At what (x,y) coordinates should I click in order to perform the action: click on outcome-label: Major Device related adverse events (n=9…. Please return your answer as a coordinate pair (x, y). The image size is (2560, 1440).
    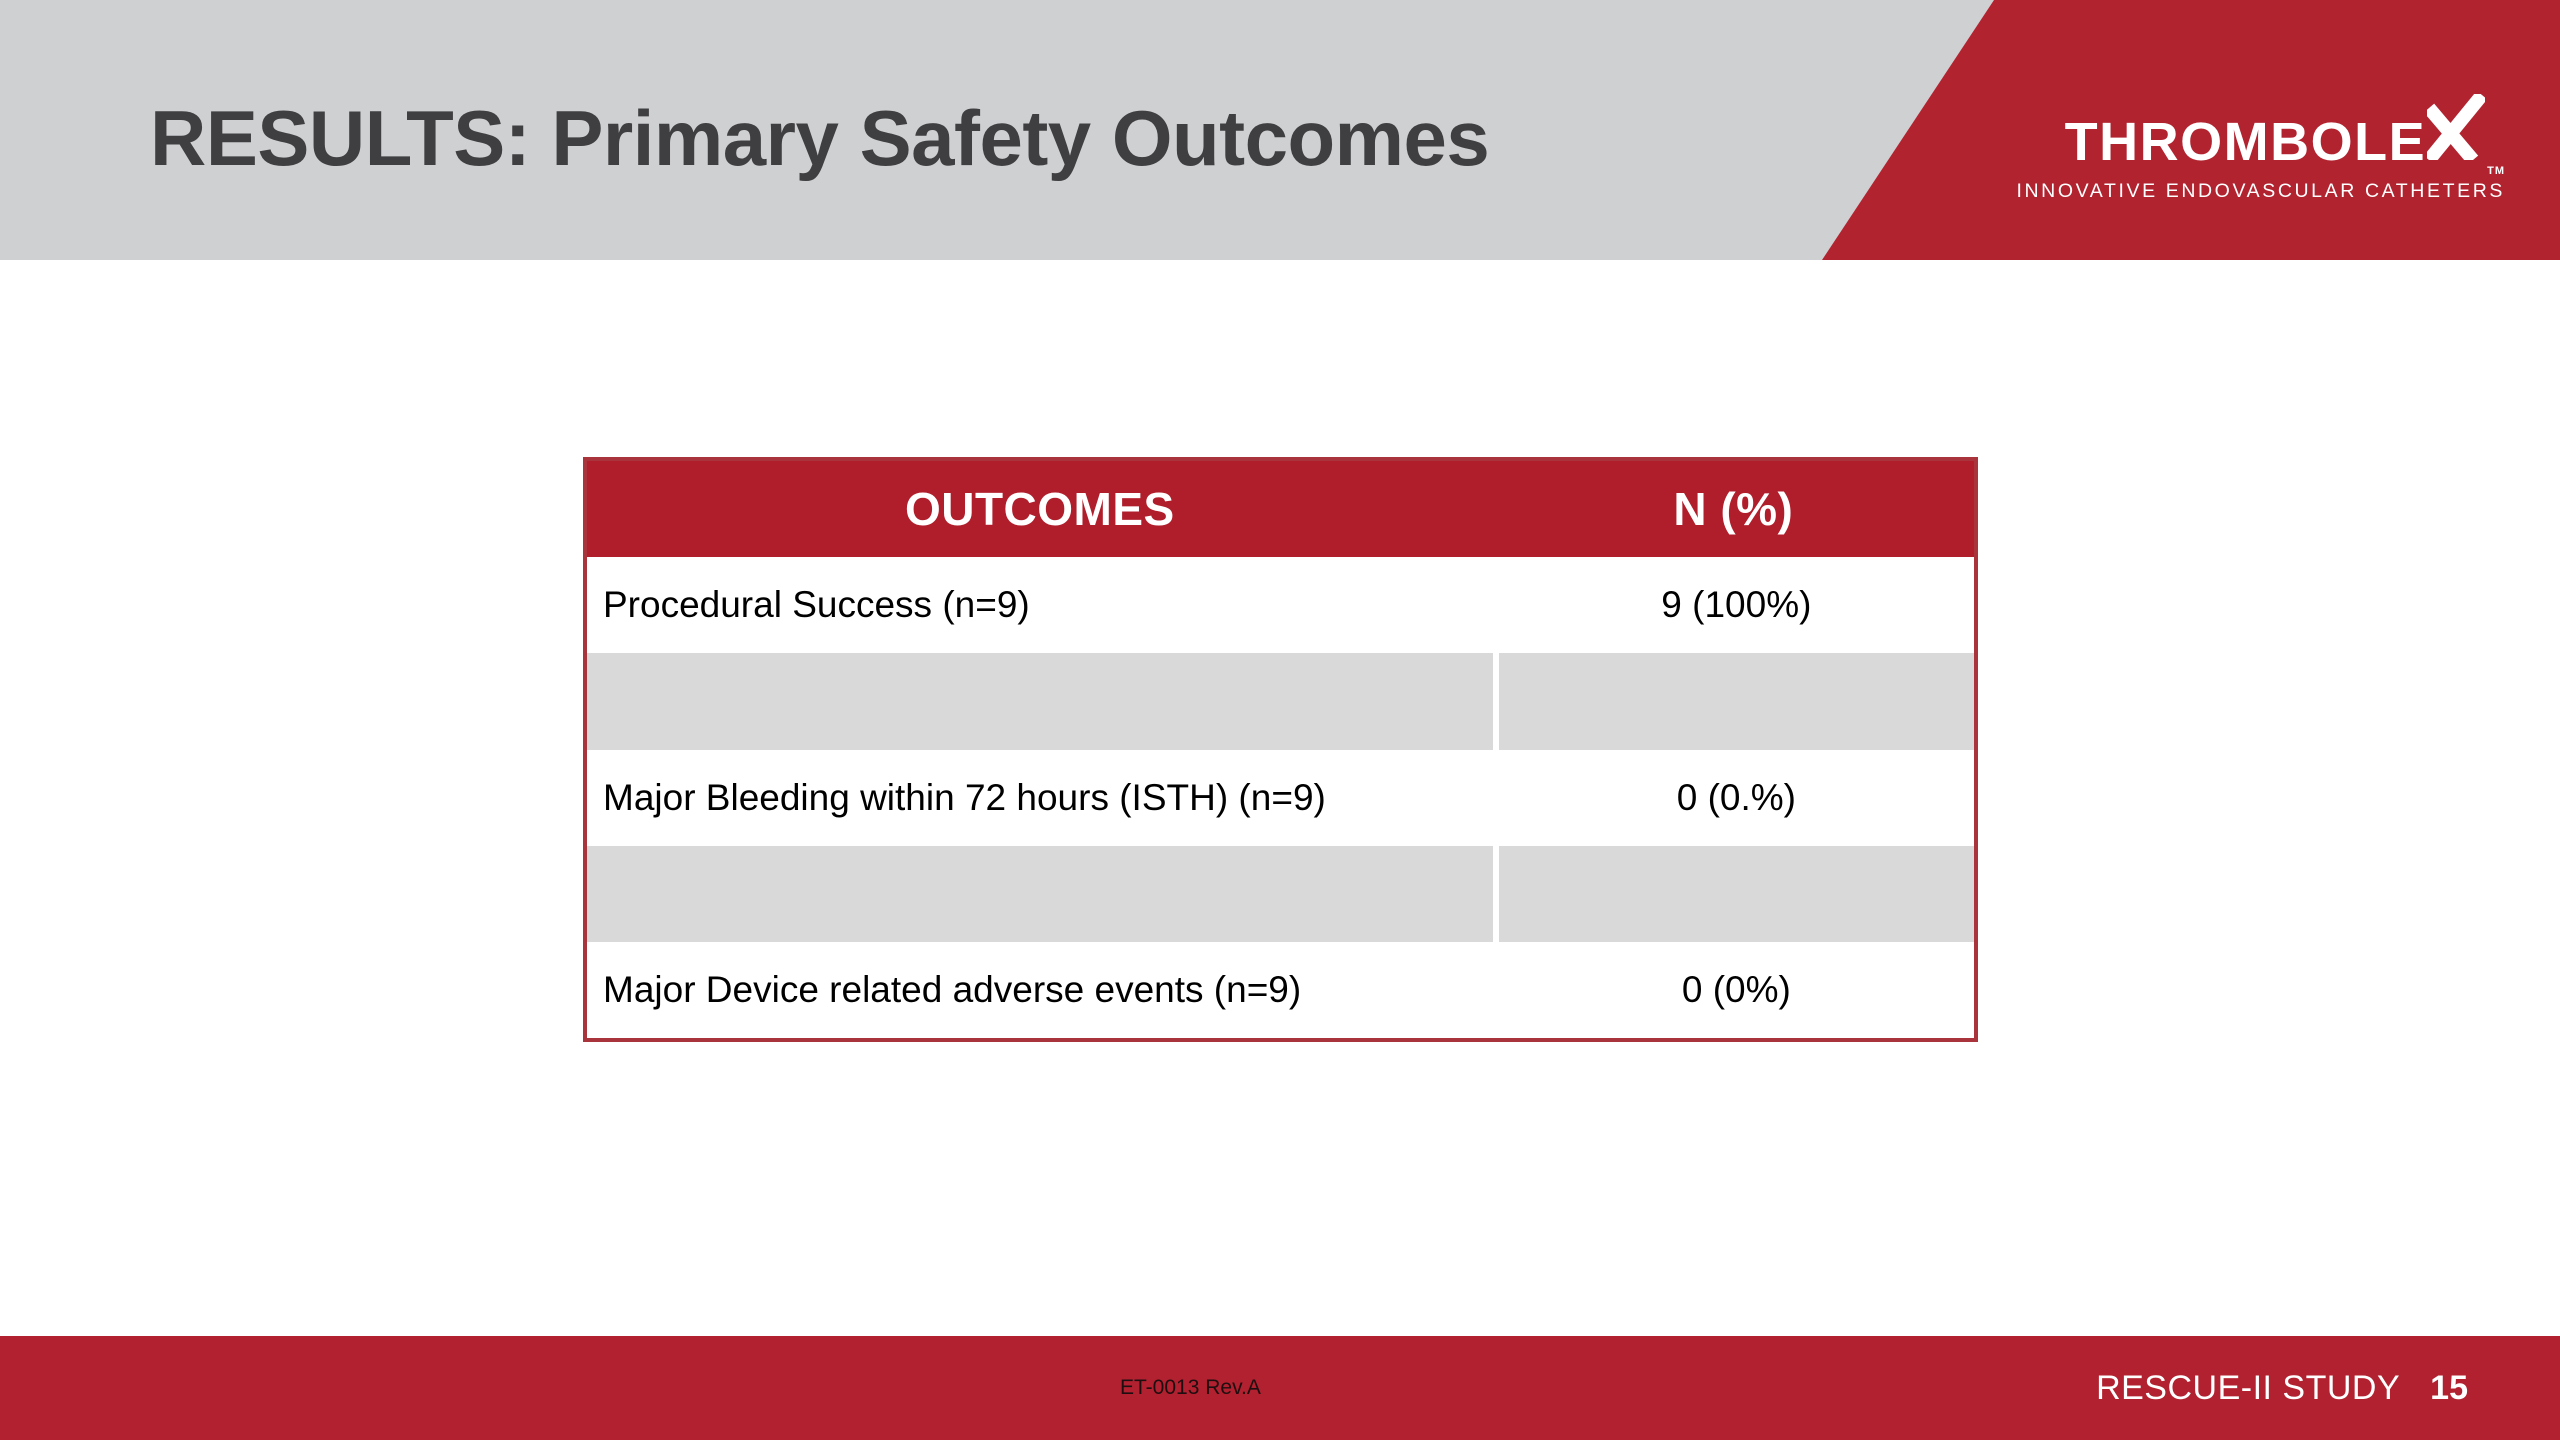
    Looking at the image, I should click on (952, 989).